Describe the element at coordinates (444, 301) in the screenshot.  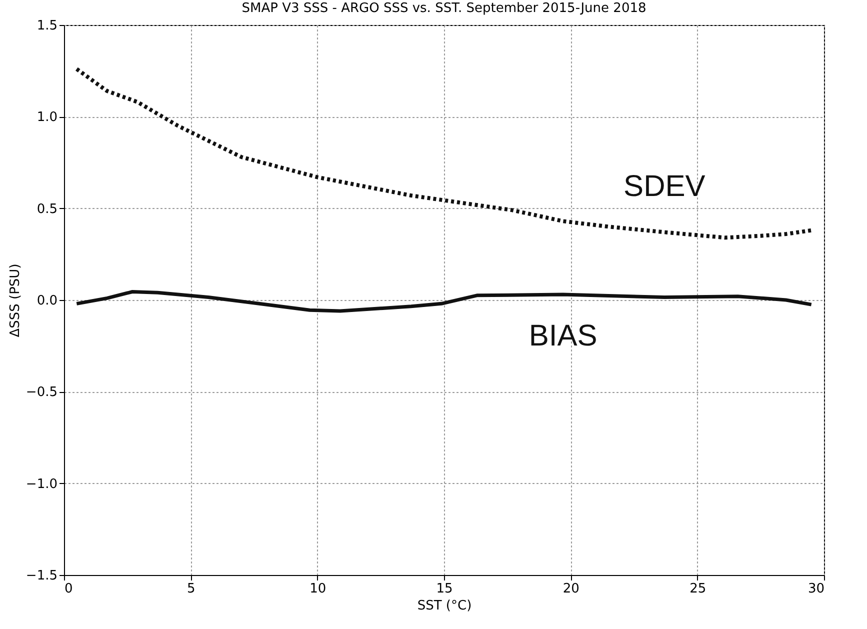
I see `line-series` at that location.